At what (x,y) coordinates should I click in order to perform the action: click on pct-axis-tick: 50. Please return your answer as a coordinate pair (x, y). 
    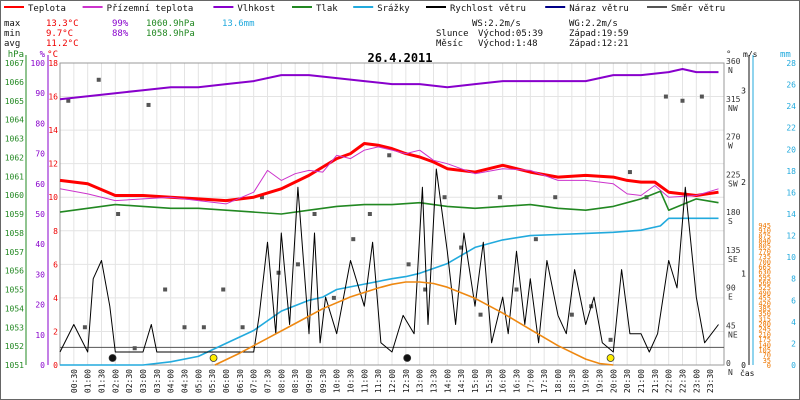
    Looking at the image, I should click on (40, 214).